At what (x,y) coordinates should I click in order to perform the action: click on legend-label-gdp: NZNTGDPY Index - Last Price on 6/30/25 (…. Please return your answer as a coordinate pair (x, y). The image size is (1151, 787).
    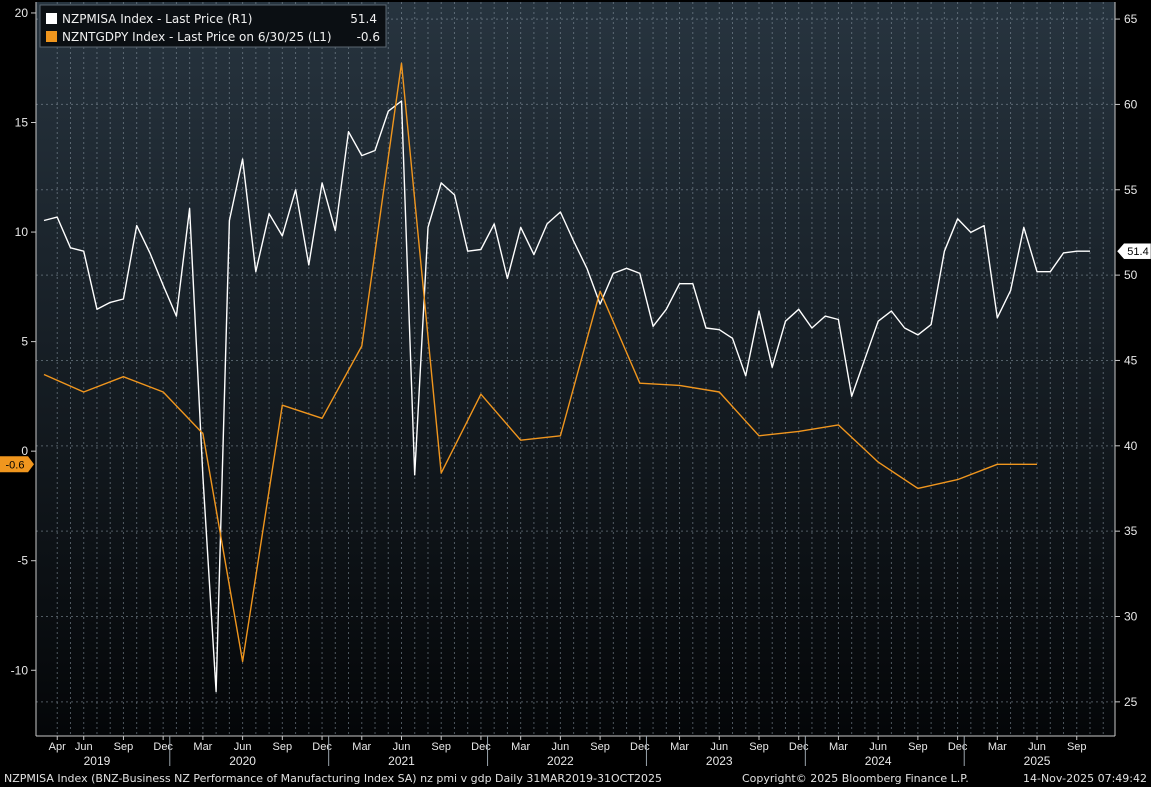
    Looking at the image, I should click on (197, 37).